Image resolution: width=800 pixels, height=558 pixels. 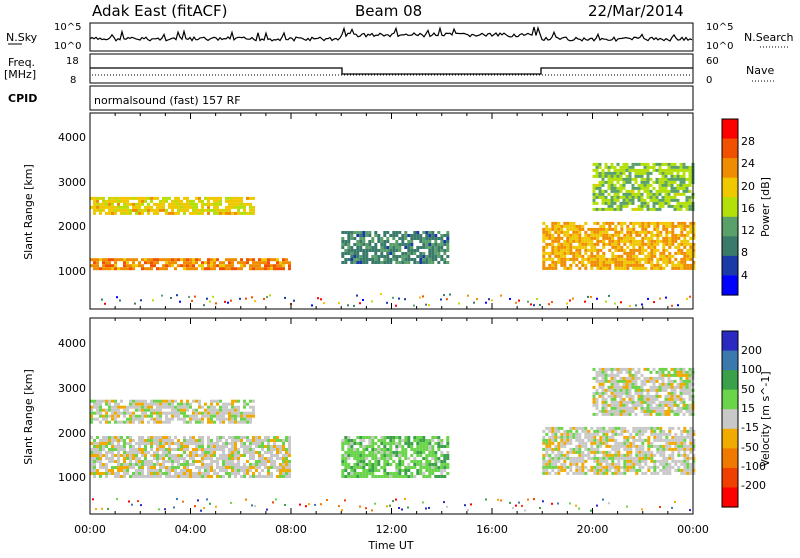 I want to click on freq-trace, so click(x=391, y=71).